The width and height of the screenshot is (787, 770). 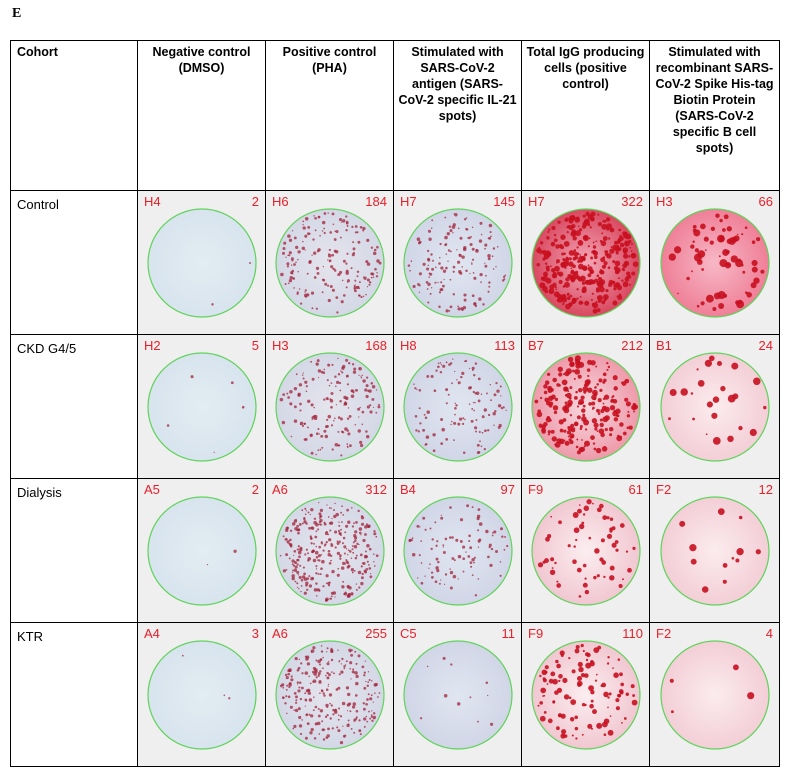 What do you see at coordinates (255, 201) in the screenshot?
I see `spot-count: 2` at bounding box center [255, 201].